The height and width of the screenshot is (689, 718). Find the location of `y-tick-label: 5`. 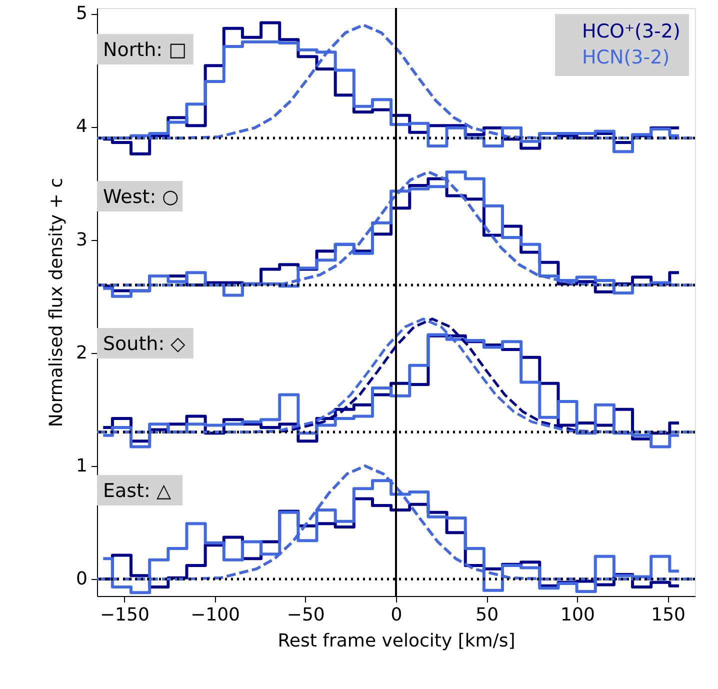

y-tick-label: 5 is located at coordinates (82, 13).